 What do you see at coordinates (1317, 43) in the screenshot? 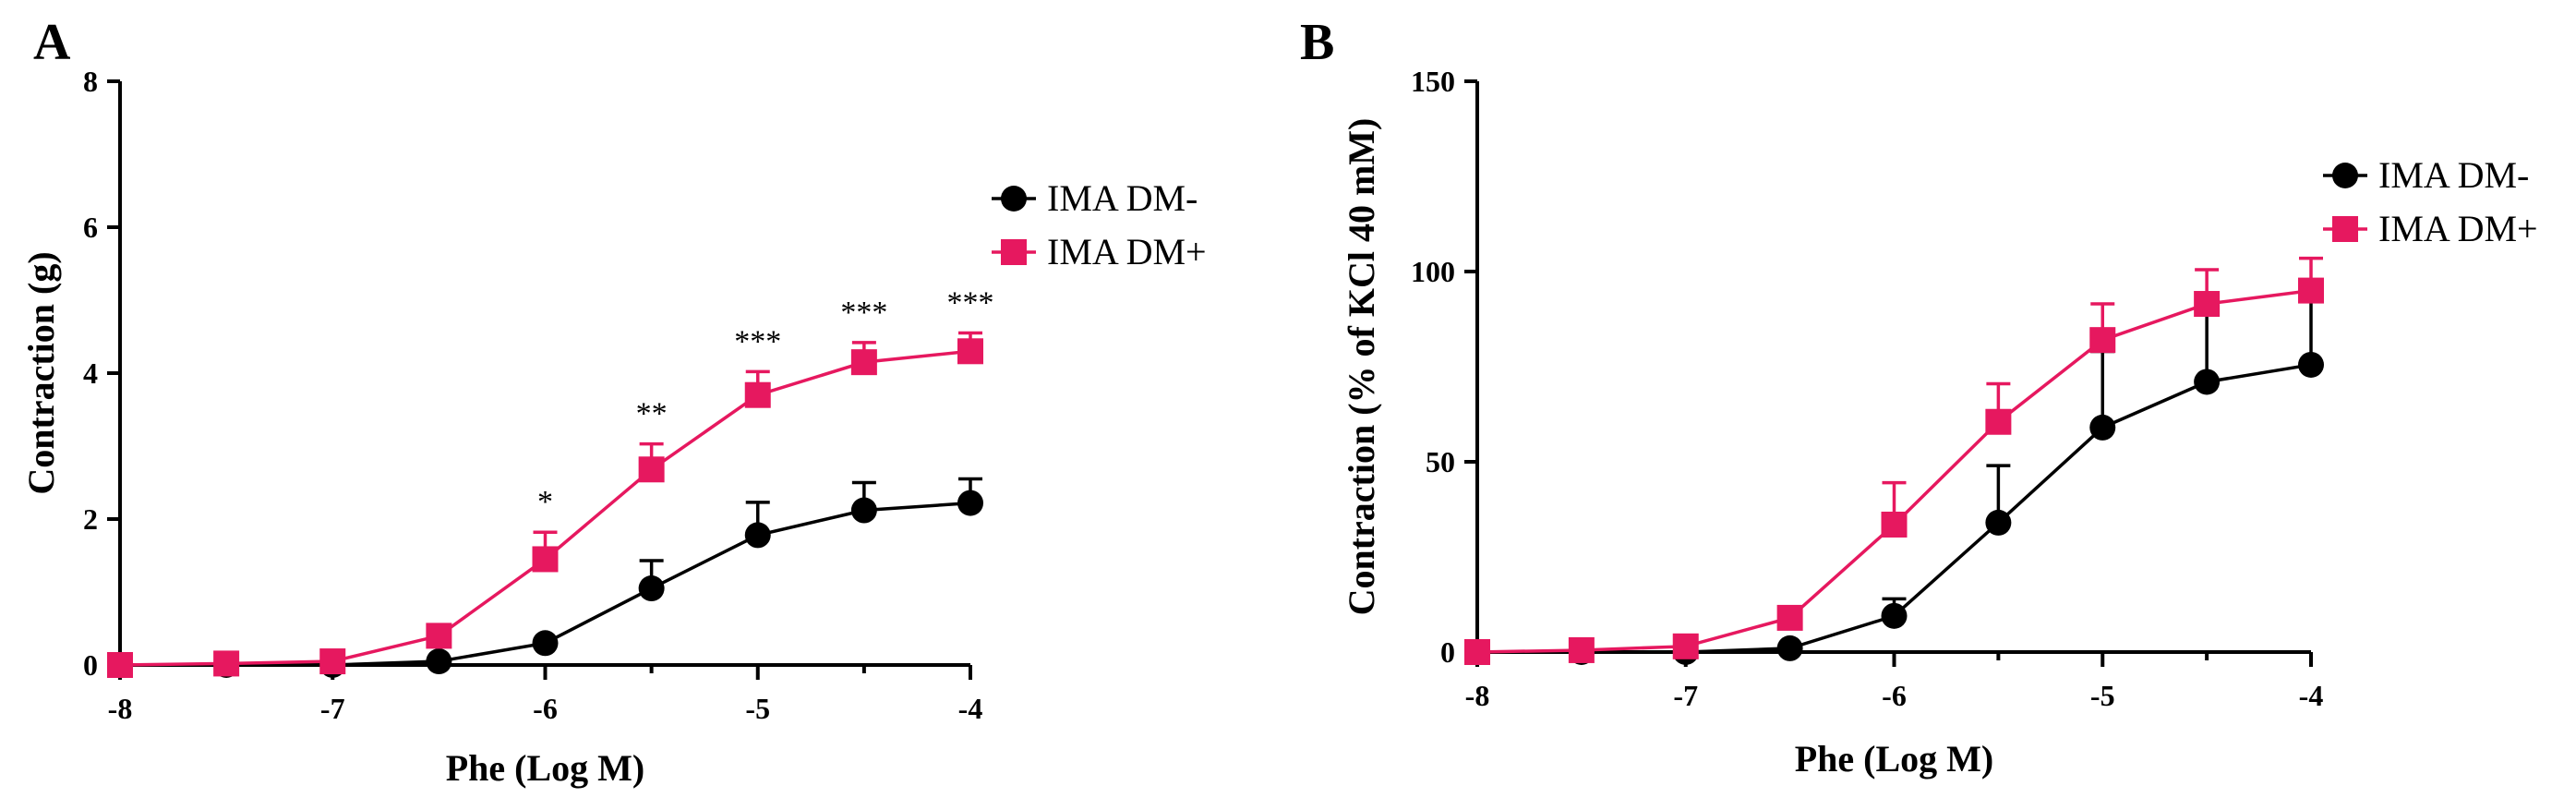
I see `panel-letter-b: B` at bounding box center [1317, 43].